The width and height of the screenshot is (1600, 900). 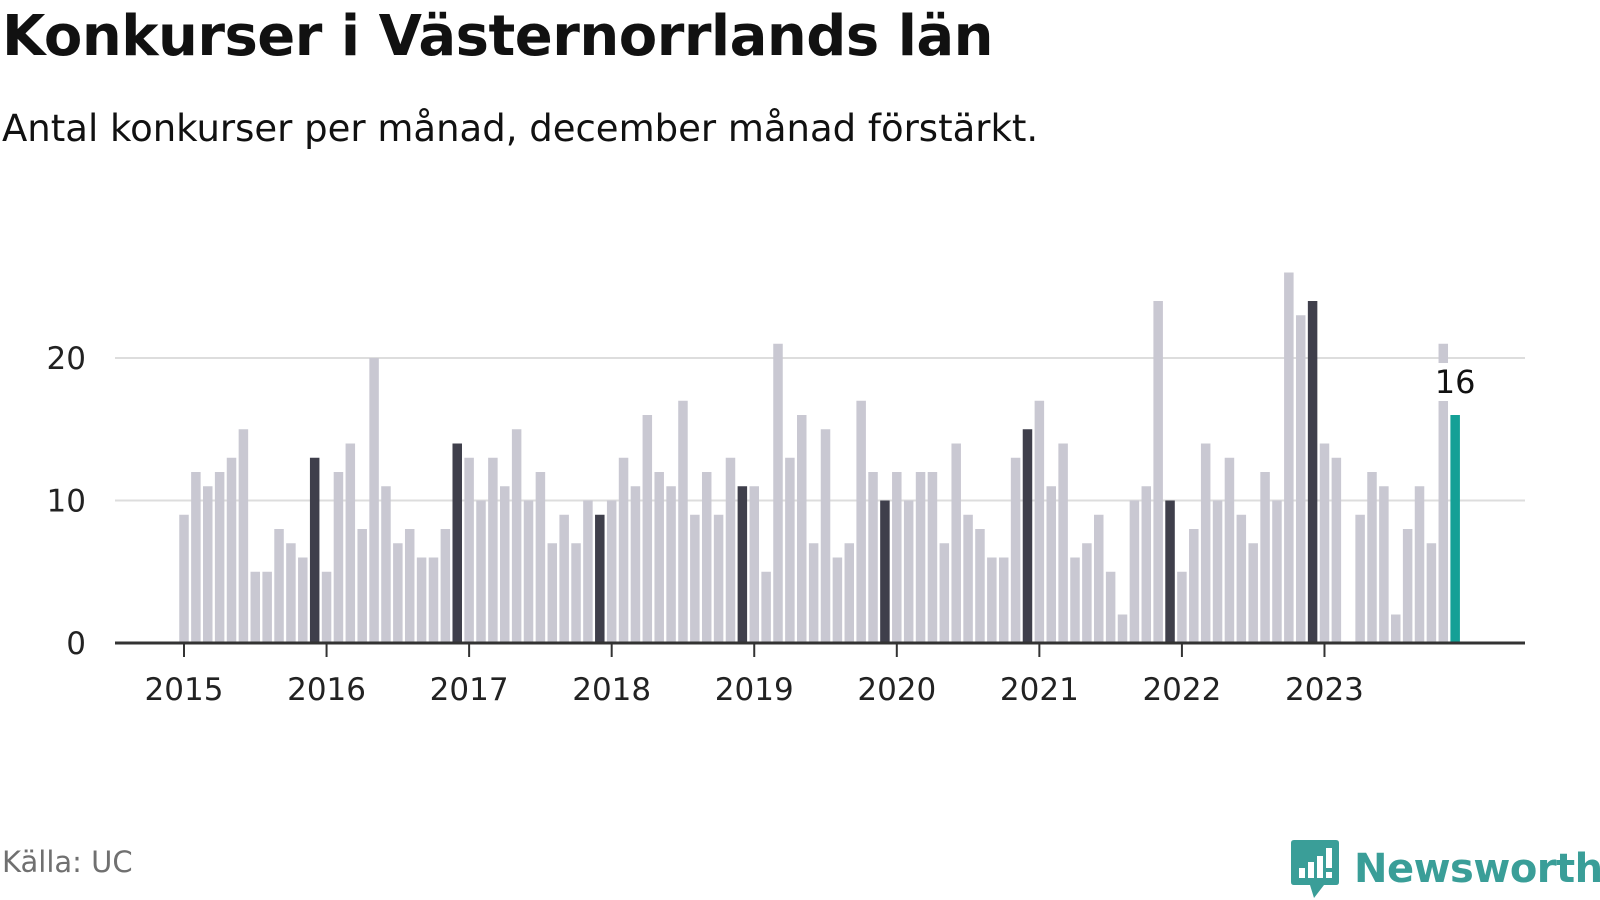 I want to click on value-label-background, so click(x=1455, y=382).